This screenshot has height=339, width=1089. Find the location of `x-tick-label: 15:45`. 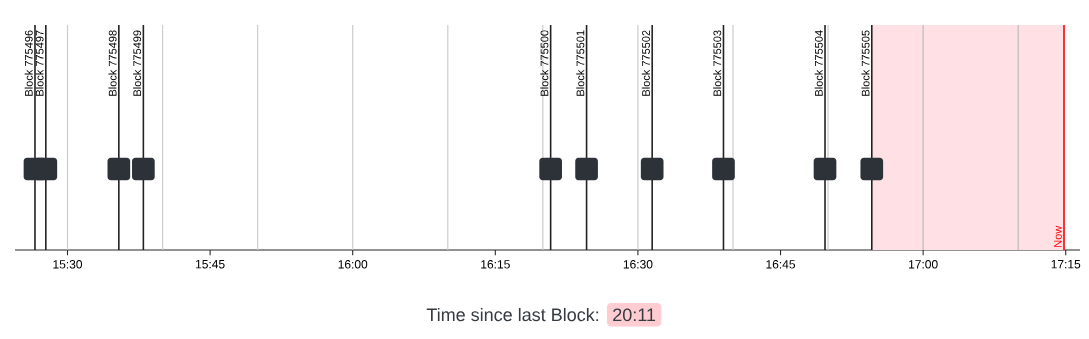

x-tick-label: 15:45 is located at coordinates (210, 264).